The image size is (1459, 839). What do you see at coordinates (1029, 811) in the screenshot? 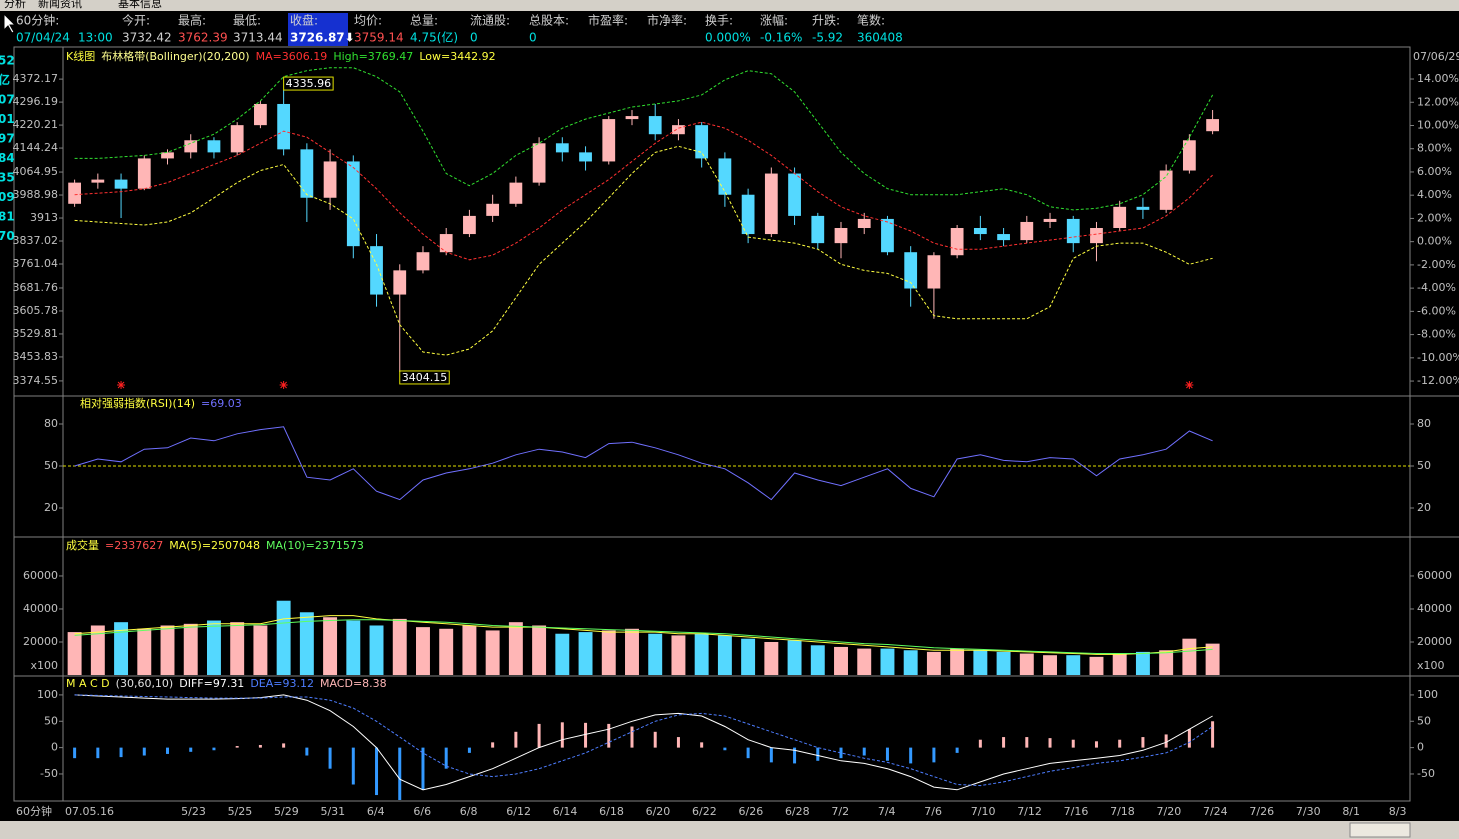
I see `x-tick-label: 7/12` at bounding box center [1029, 811].